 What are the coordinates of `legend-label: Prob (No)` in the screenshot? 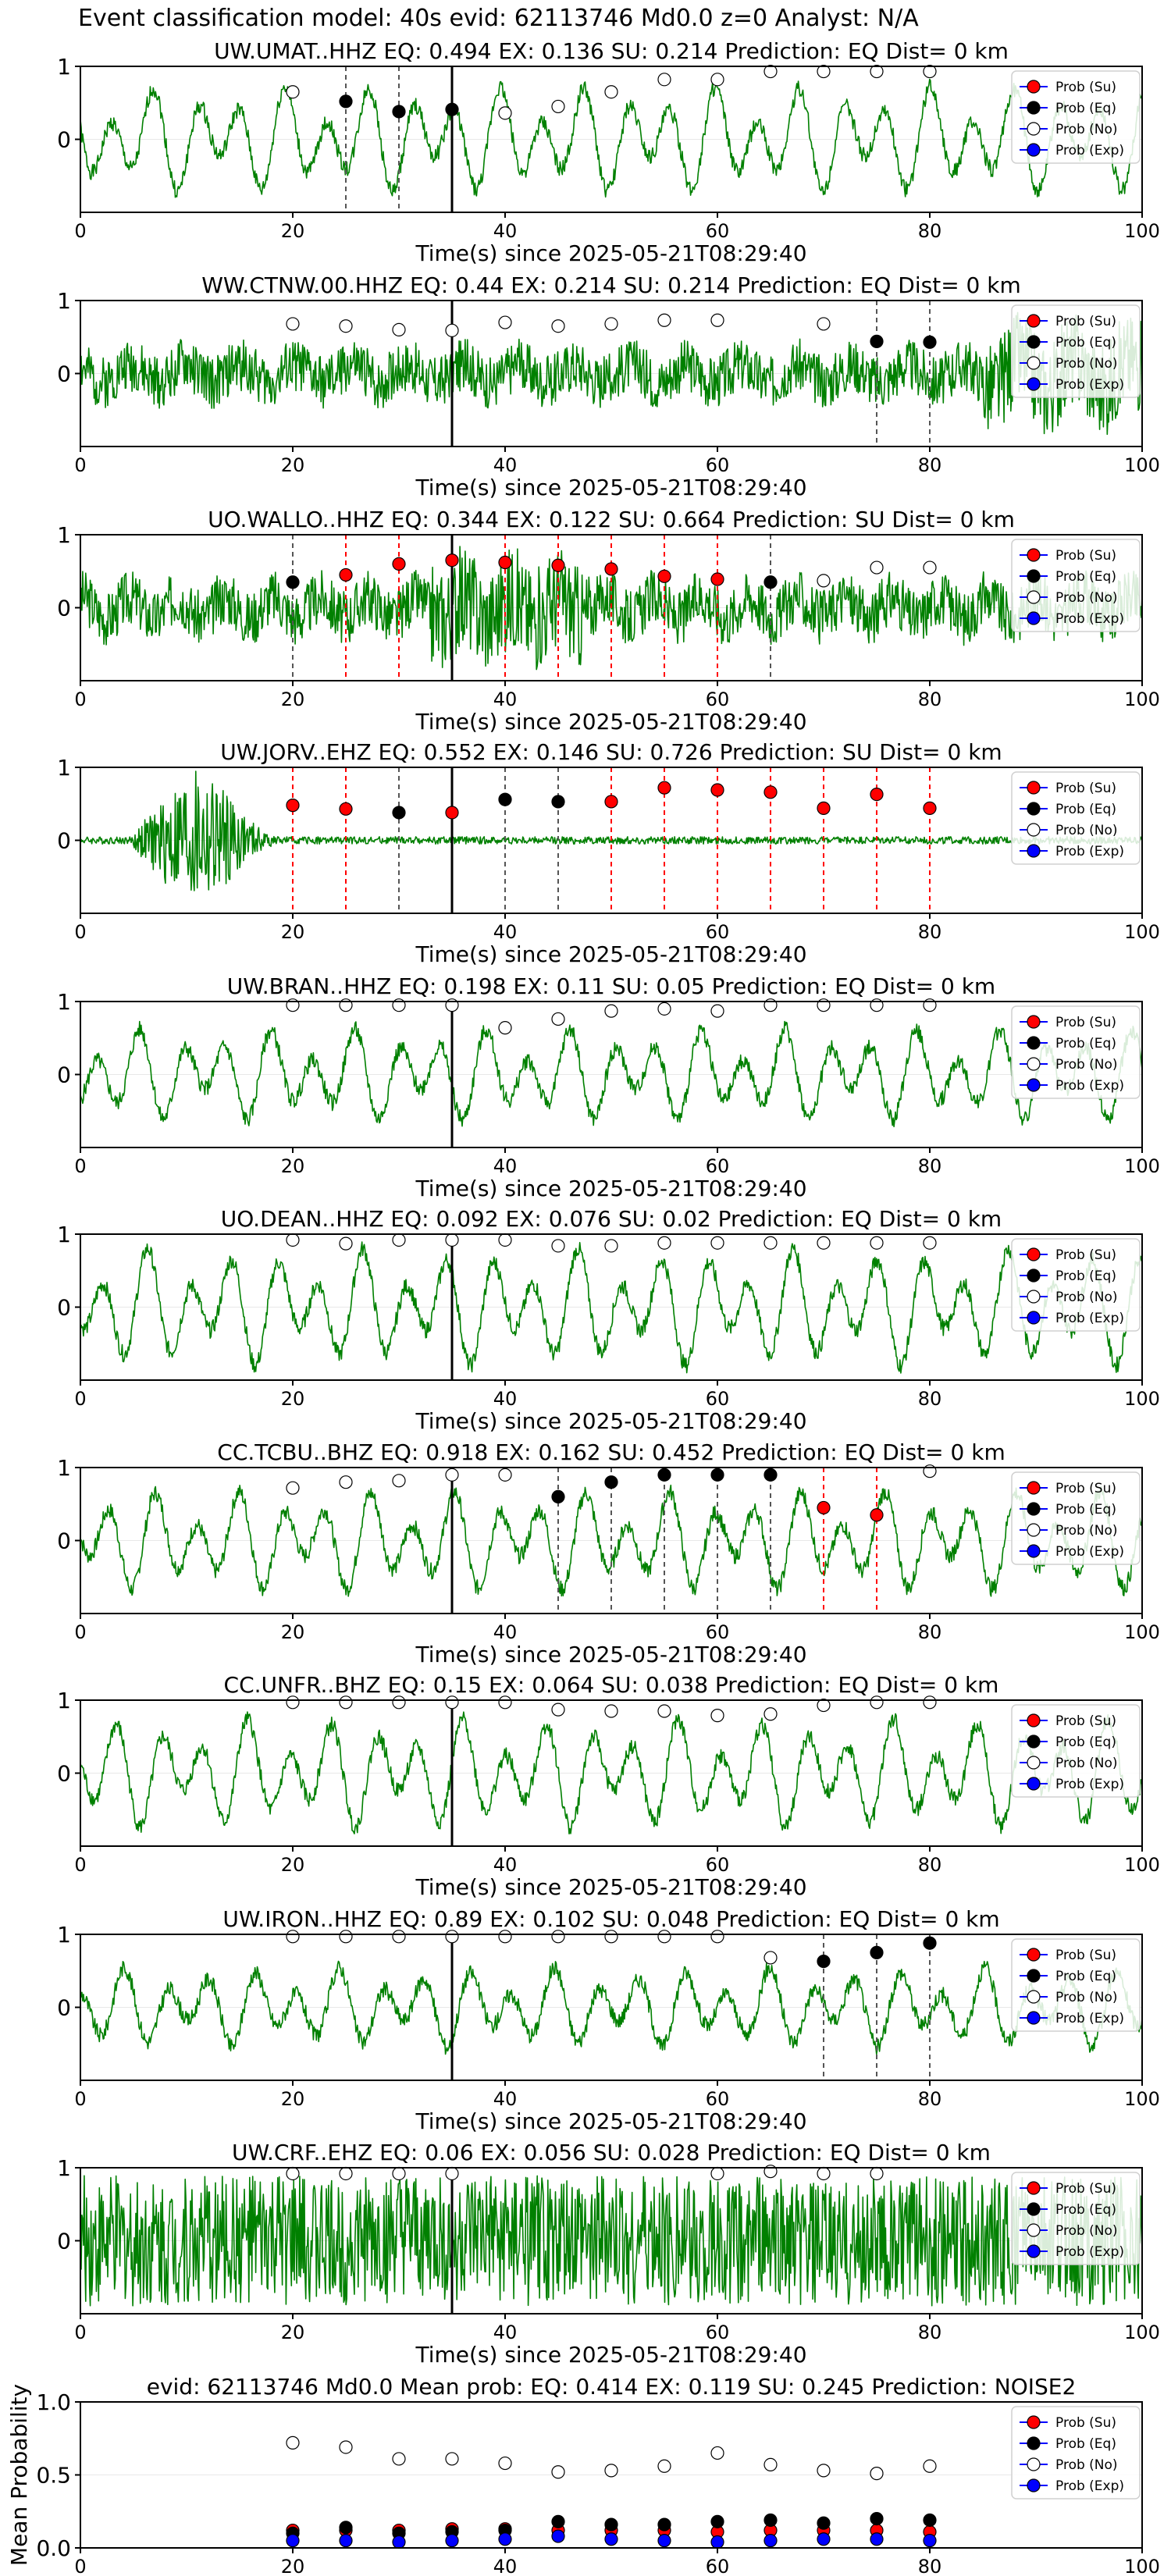 It's located at (1086, 1297).